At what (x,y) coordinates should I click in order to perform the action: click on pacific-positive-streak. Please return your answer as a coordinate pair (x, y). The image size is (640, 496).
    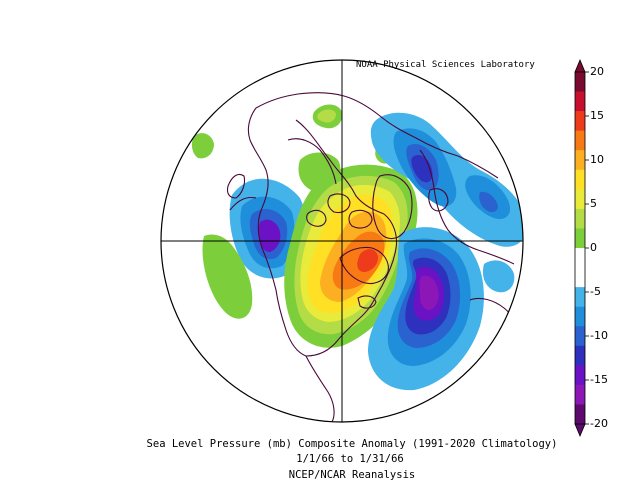
    Looking at the image, I should click on (227, 276).